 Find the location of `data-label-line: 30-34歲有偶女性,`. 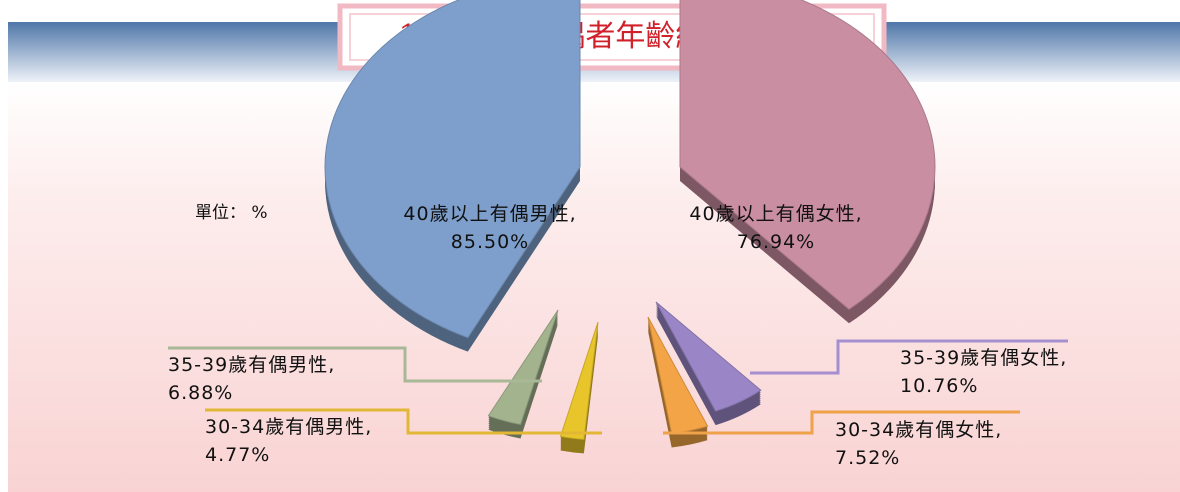

data-label-line: 30-34歲有偶女性, is located at coordinates (918, 430).